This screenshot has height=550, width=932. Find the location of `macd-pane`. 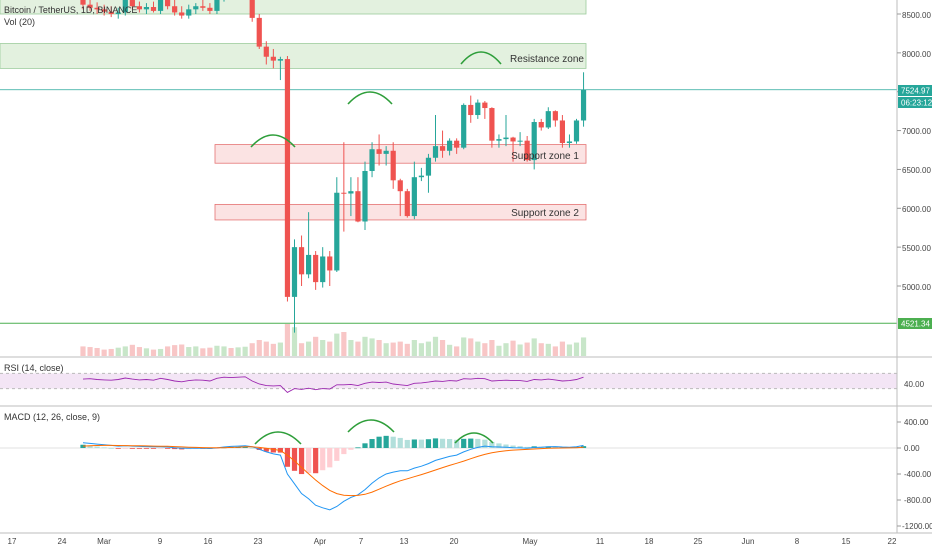

macd-pane is located at coordinates (448, 473).